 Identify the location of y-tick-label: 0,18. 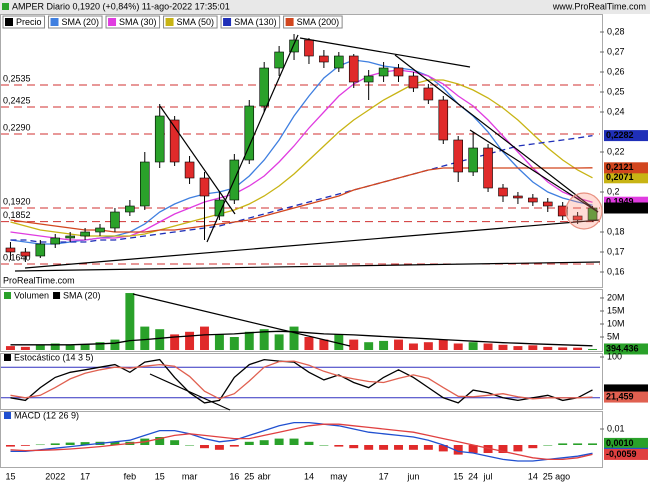
(616, 231).